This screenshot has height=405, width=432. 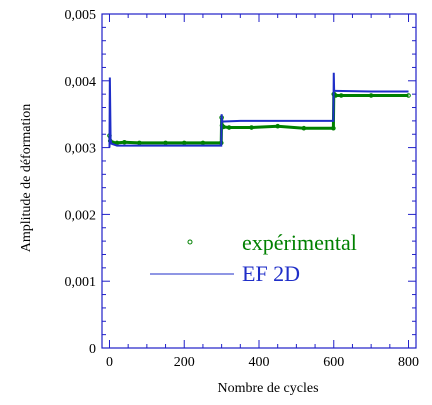 I want to click on legend-label-experimental: expérimental, so click(x=299, y=242).